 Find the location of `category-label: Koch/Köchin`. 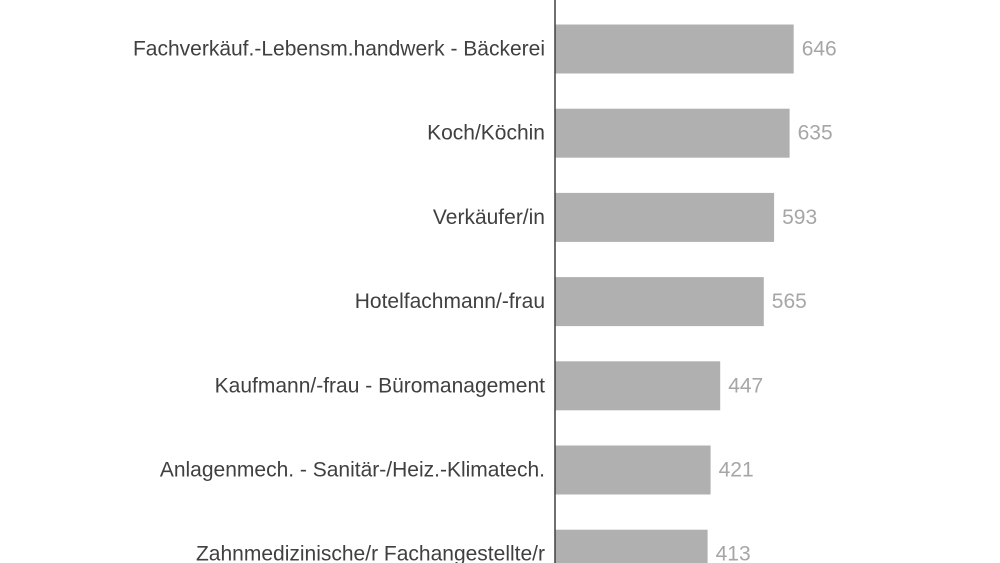

category-label: Koch/Köchin is located at coordinates (486, 133).